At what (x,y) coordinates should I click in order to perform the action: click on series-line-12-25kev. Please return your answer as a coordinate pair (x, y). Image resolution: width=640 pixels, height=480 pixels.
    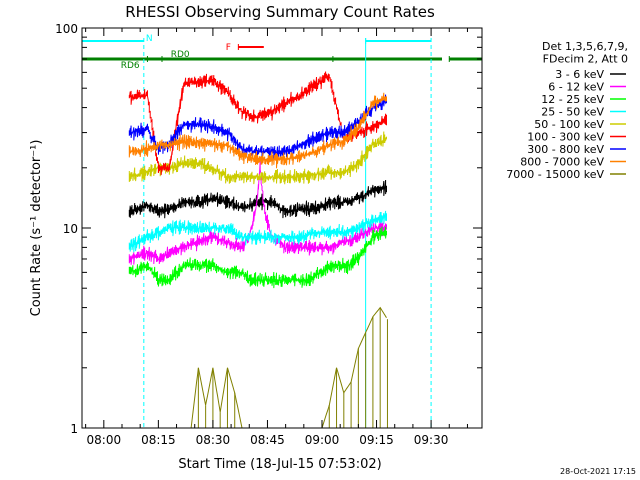
    Looking at the image, I should click on (257, 257).